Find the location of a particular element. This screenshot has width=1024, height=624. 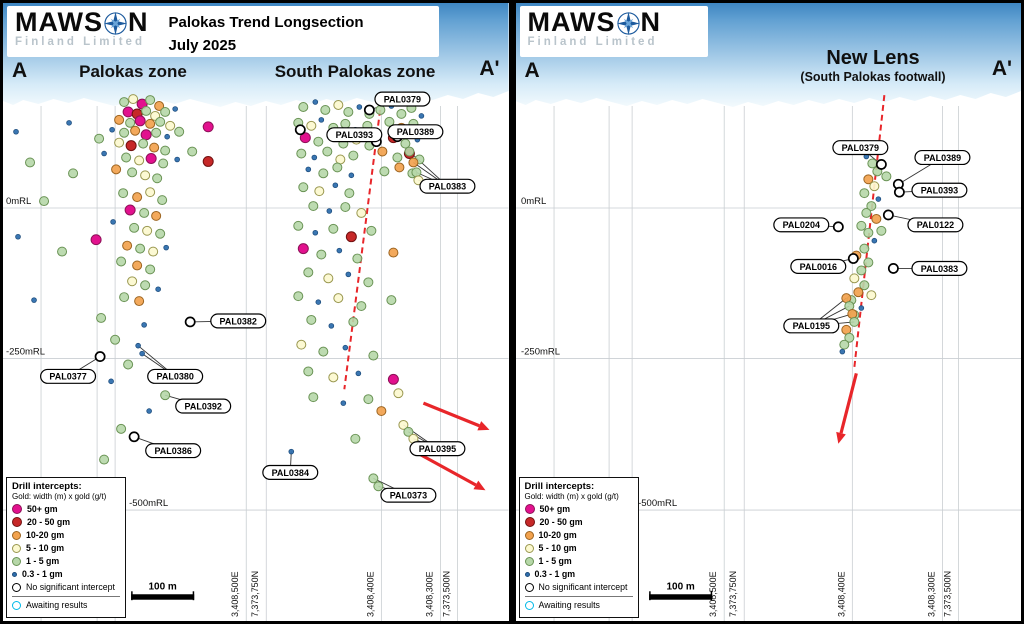

coordinate-label: 7,373,750N is located at coordinates (255, 594).